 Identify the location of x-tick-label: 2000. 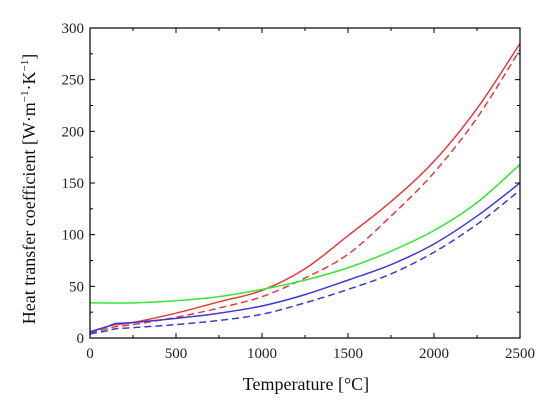
(434, 354).